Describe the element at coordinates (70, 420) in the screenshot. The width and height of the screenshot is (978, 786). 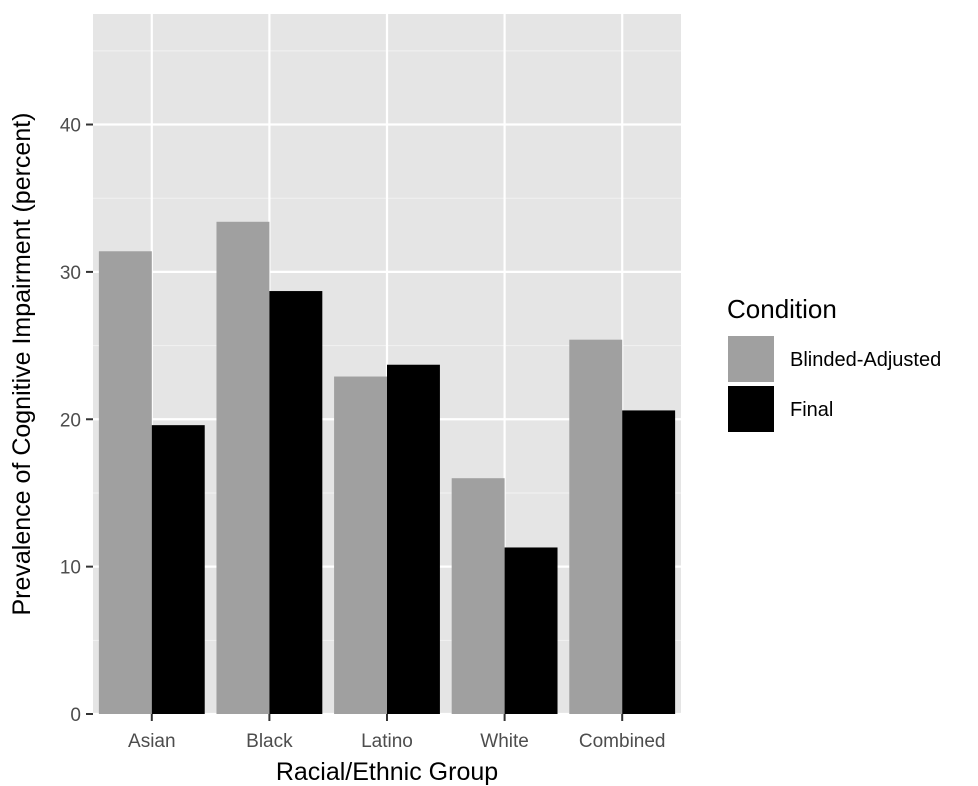
I see `y-tick-label: 20` at that location.